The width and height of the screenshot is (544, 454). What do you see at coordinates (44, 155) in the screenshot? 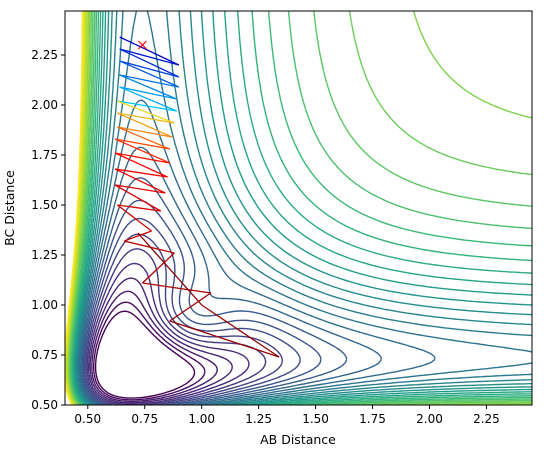
I see `y-tick-label: 1.75` at bounding box center [44, 155].